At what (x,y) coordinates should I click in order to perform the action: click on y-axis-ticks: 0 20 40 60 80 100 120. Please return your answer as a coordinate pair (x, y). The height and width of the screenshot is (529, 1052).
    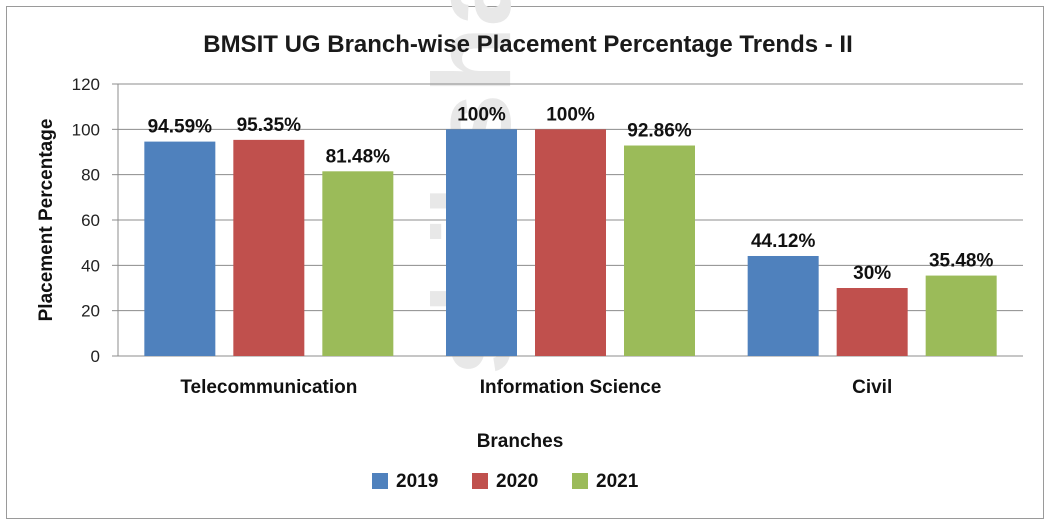
    Looking at the image, I should click on (86, 220).